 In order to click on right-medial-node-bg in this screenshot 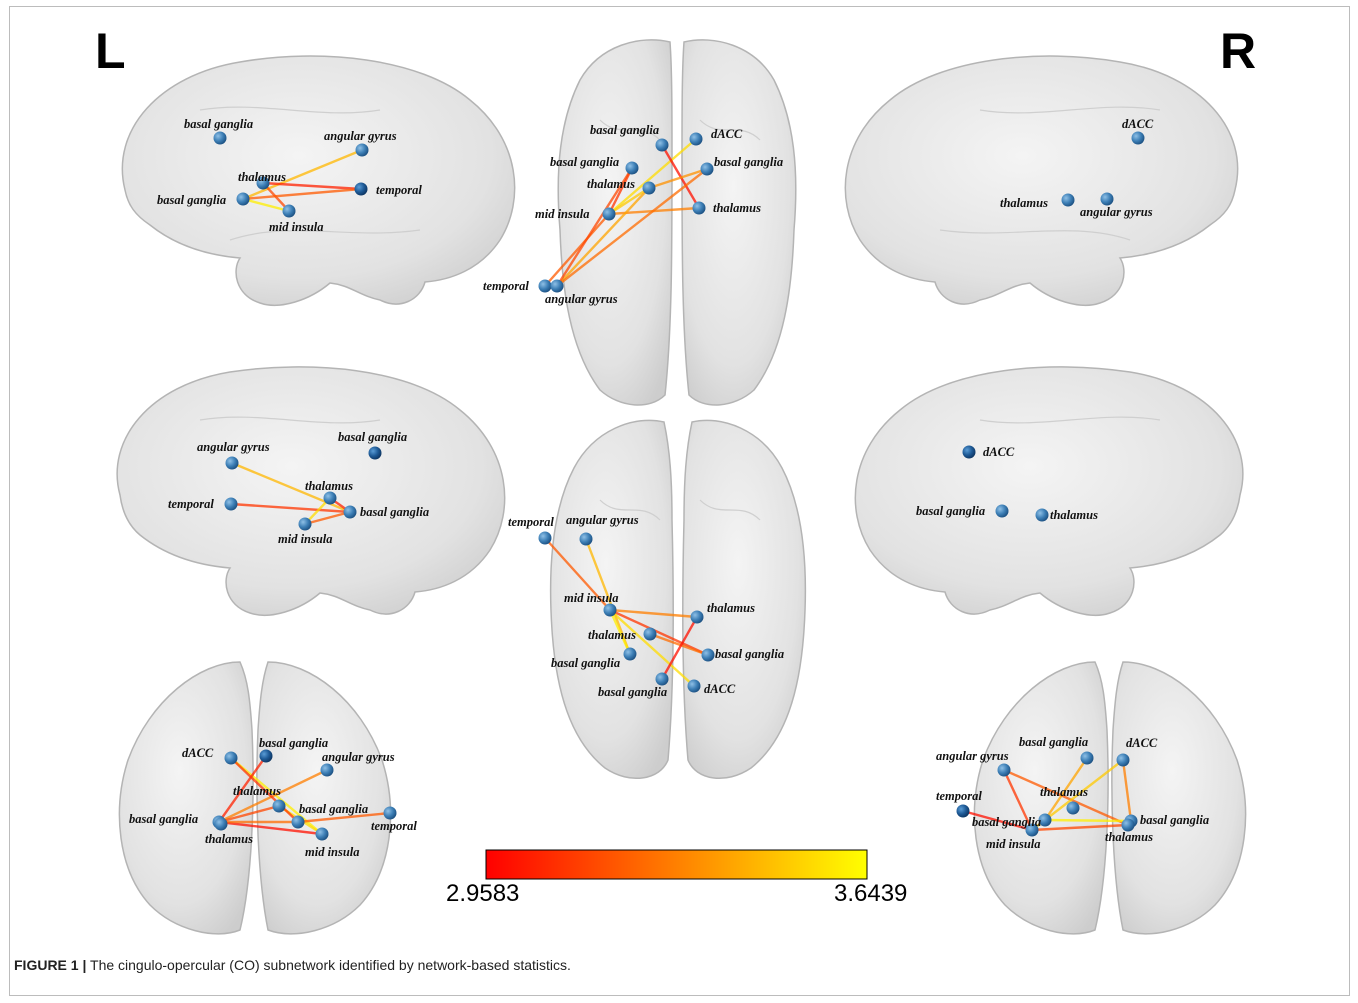, I will do `click(1002, 511)`.